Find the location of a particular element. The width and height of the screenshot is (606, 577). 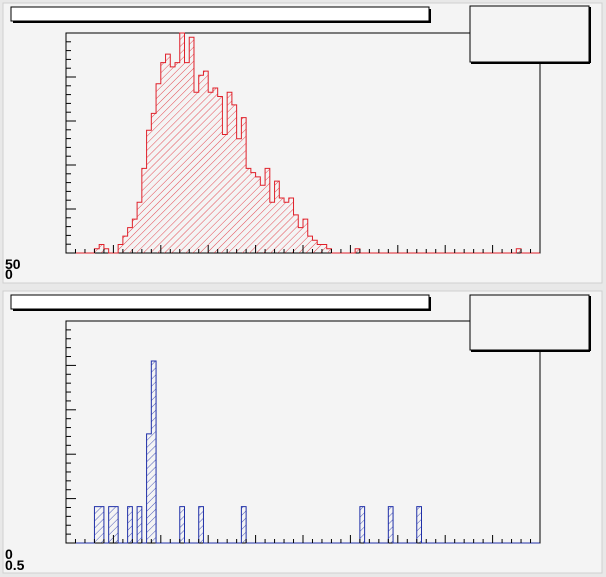

pad-1-title-box is located at coordinates (220, 14).